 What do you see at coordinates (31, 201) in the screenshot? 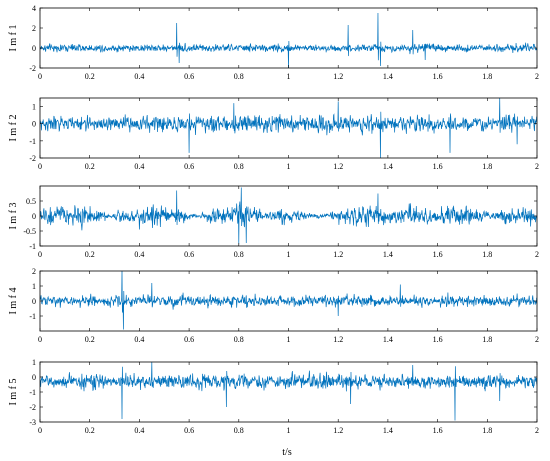
I see `y-tick-label: 0.5` at bounding box center [31, 201].